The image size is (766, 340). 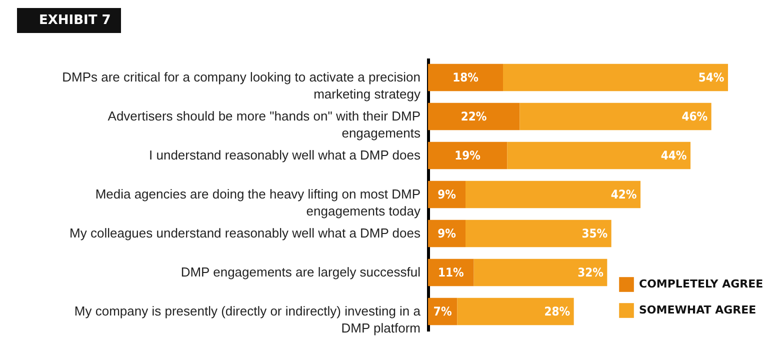 What do you see at coordinates (711, 77) in the screenshot?
I see `data-label: 54%` at bounding box center [711, 77].